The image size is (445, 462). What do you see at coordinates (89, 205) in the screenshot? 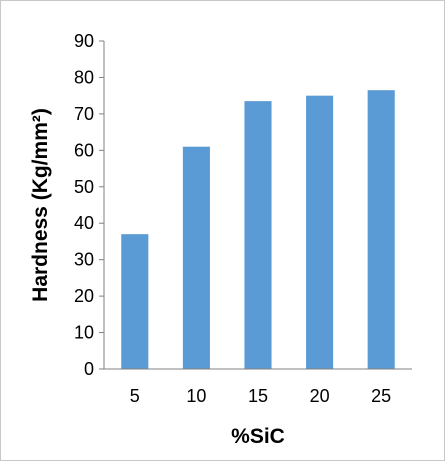
I see `y-axis-ticks: 0 10 20 30 40 50 60 70 80 90` at bounding box center [89, 205].